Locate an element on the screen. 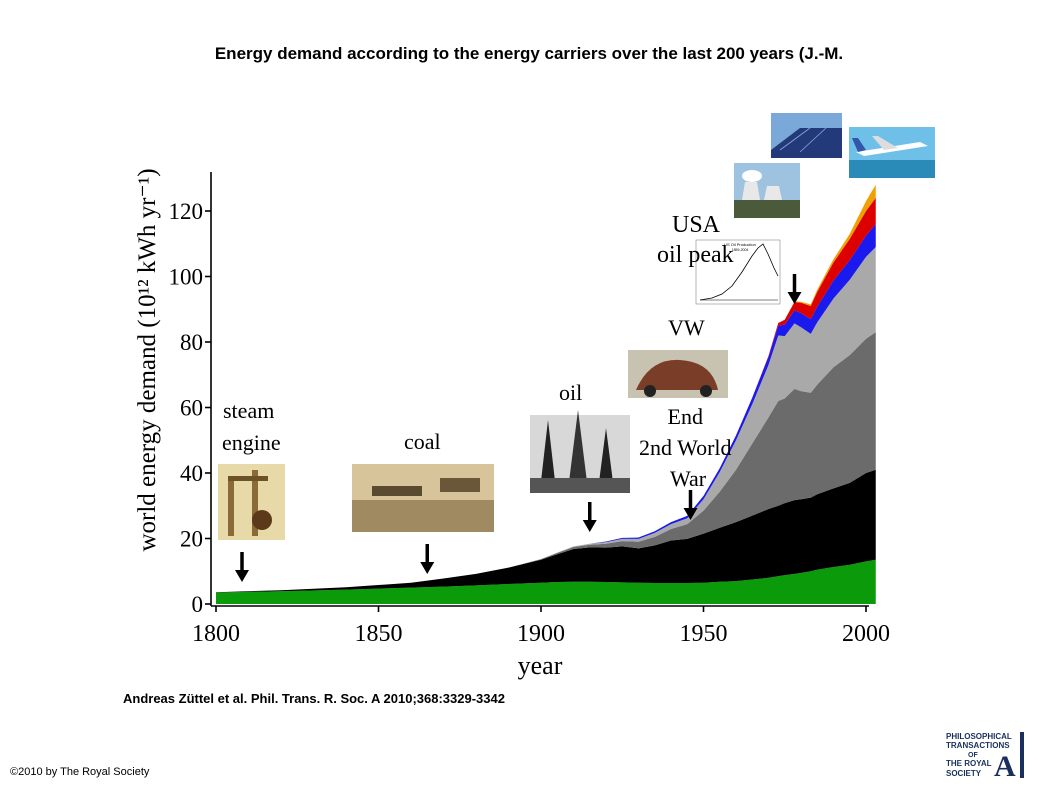  x-tick-label: 2000 is located at coordinates (866, 634).